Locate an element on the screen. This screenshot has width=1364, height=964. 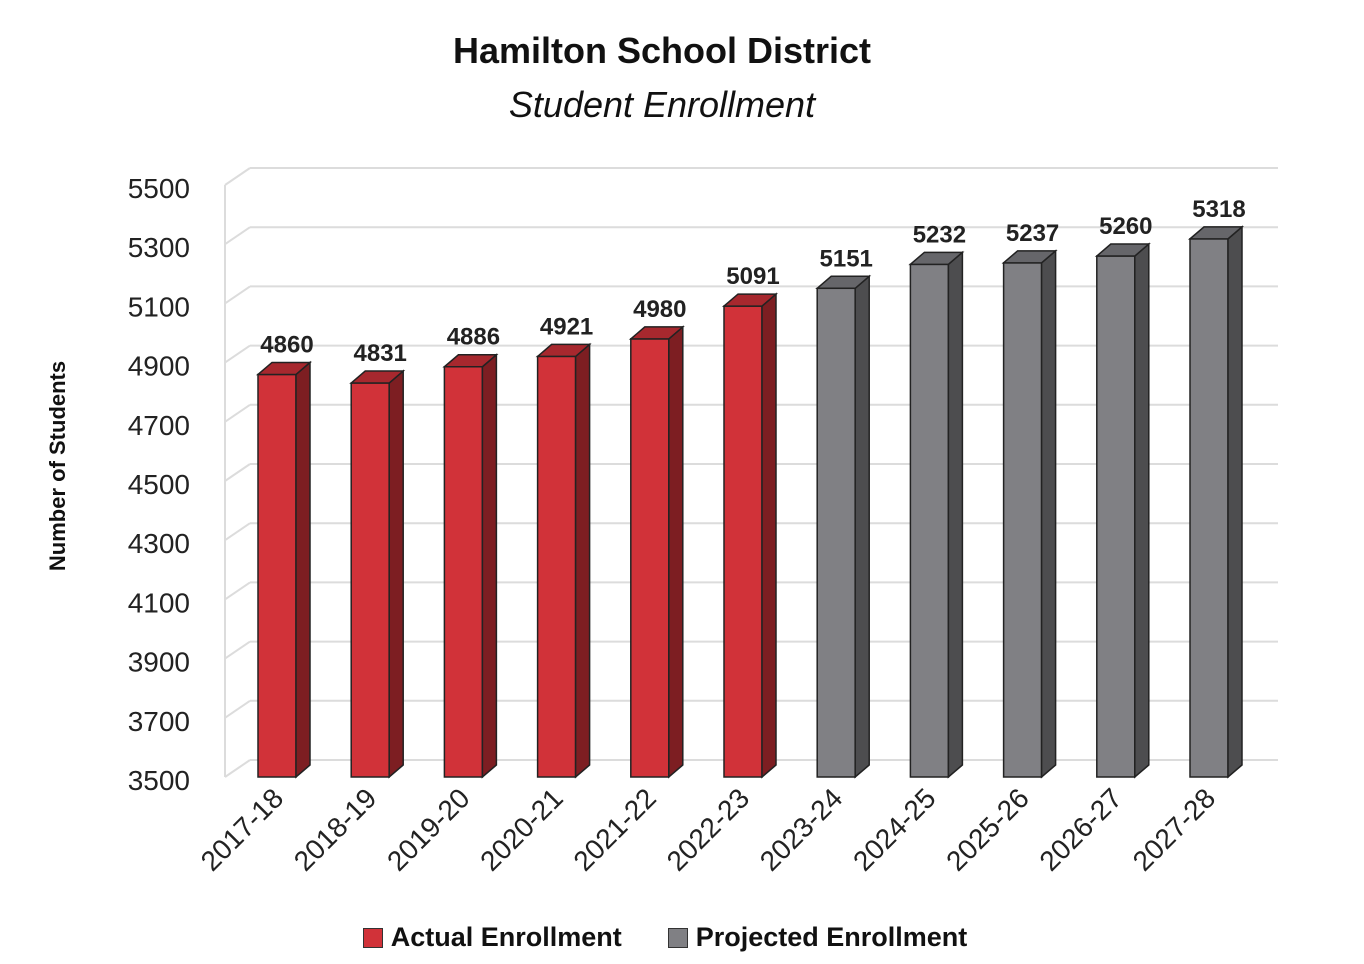
x-tick-label: 2025-26 is located at coordinates (987, 829).